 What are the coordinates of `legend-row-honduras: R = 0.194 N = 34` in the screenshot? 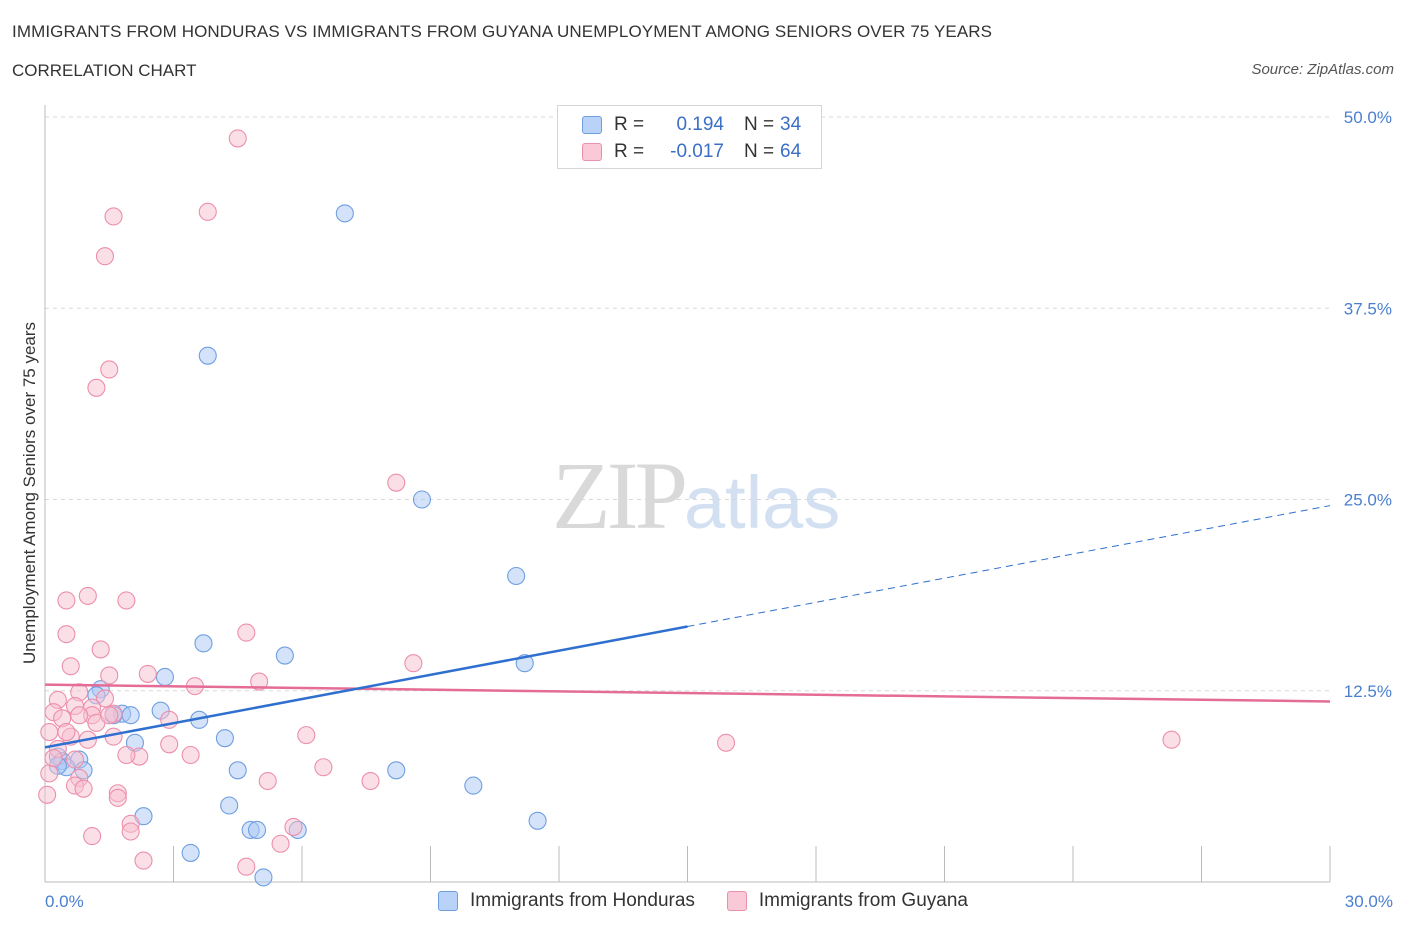 It's located at (691, 125).